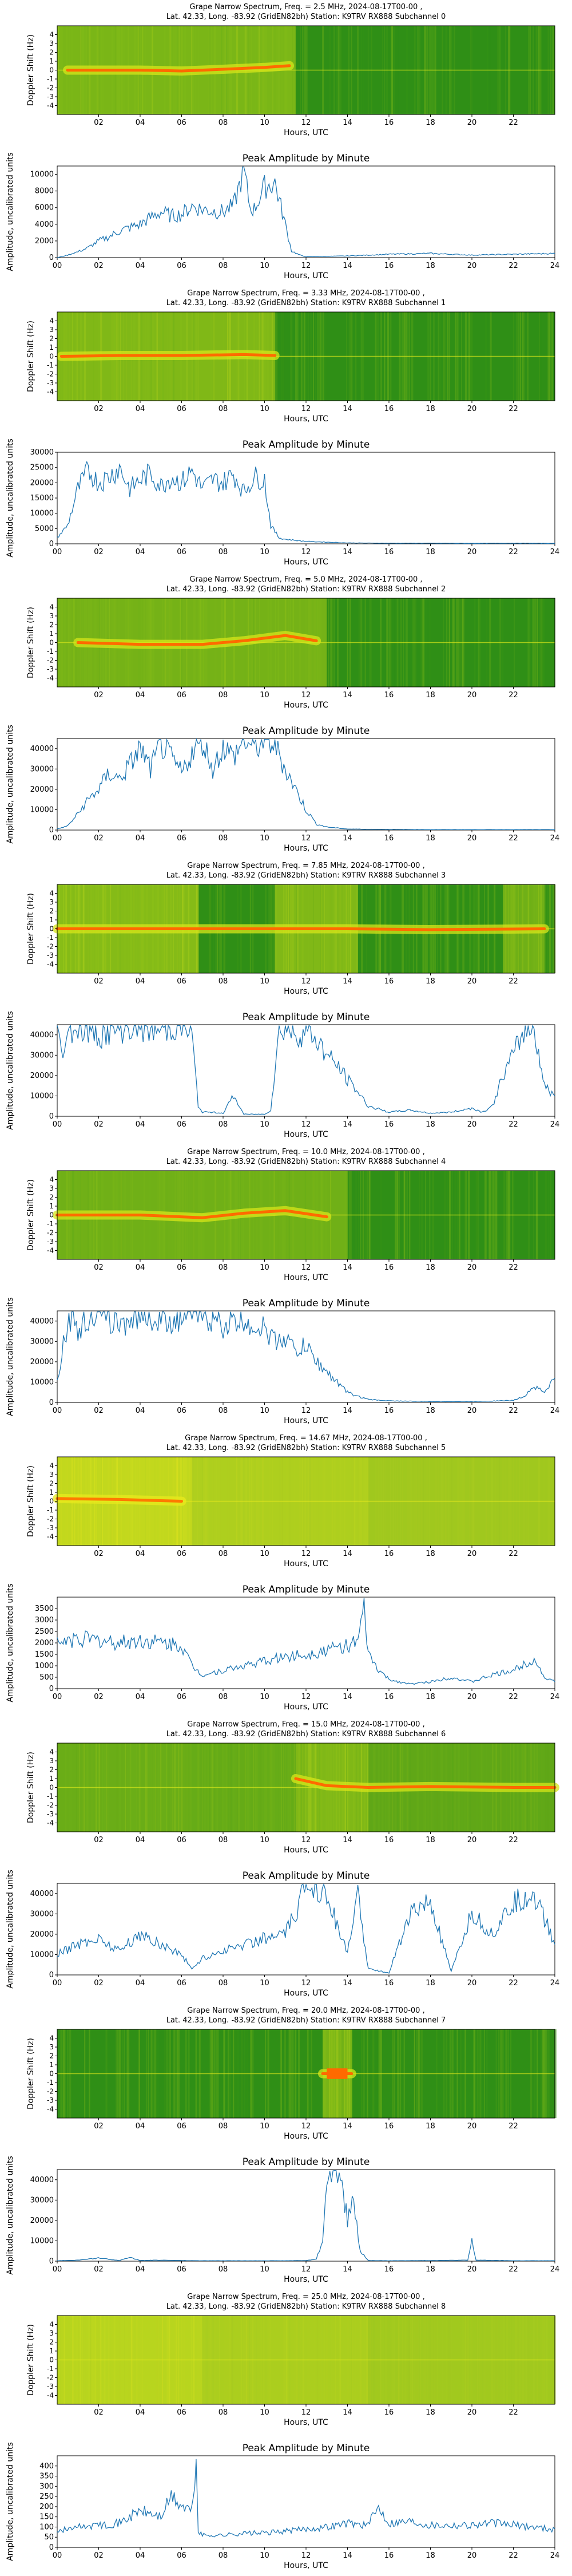  What do you see at coordinates (46, 2486) in the screenshot?
I see `amplitude-ytick-label: 300` at bounding box center [46, 2486].